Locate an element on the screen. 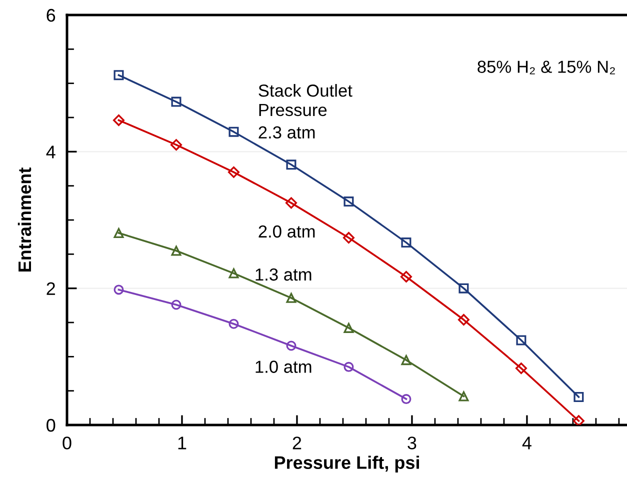 This screenshot has height=482, width=627. x-axis-title: Pressure Lift, psi is located at coordinates (346, 464).